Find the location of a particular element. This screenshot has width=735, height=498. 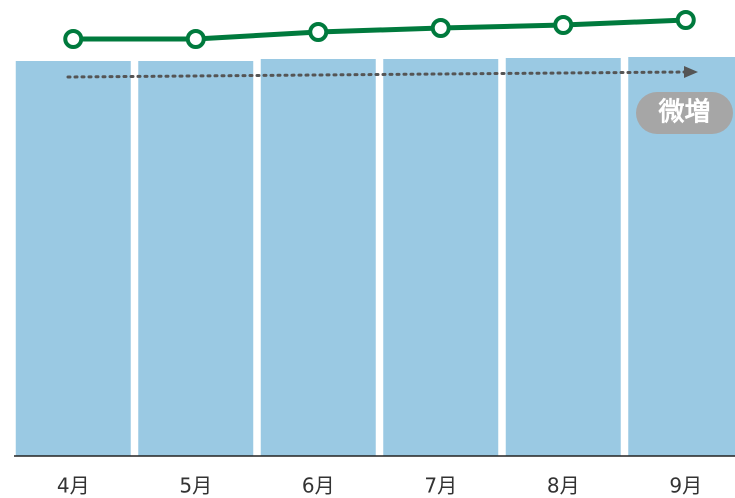

line is located at coordinates (379, 29).